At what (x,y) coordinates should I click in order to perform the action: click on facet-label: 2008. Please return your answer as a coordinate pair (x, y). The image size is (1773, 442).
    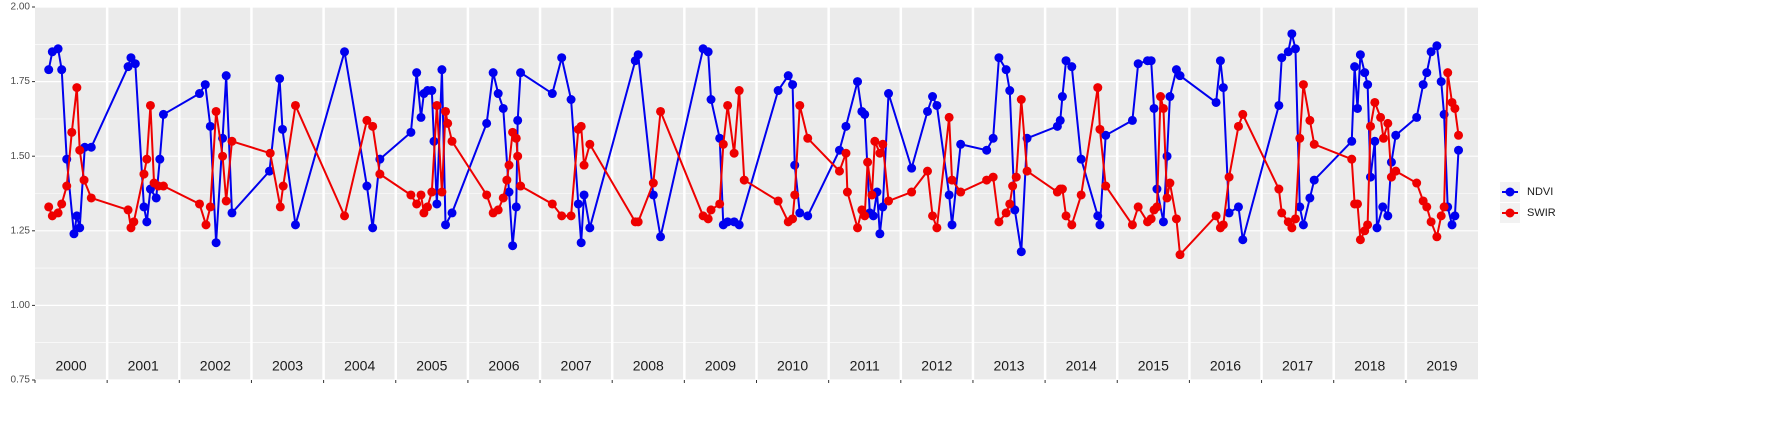
    Looking at the image, I should click on (648, 366).